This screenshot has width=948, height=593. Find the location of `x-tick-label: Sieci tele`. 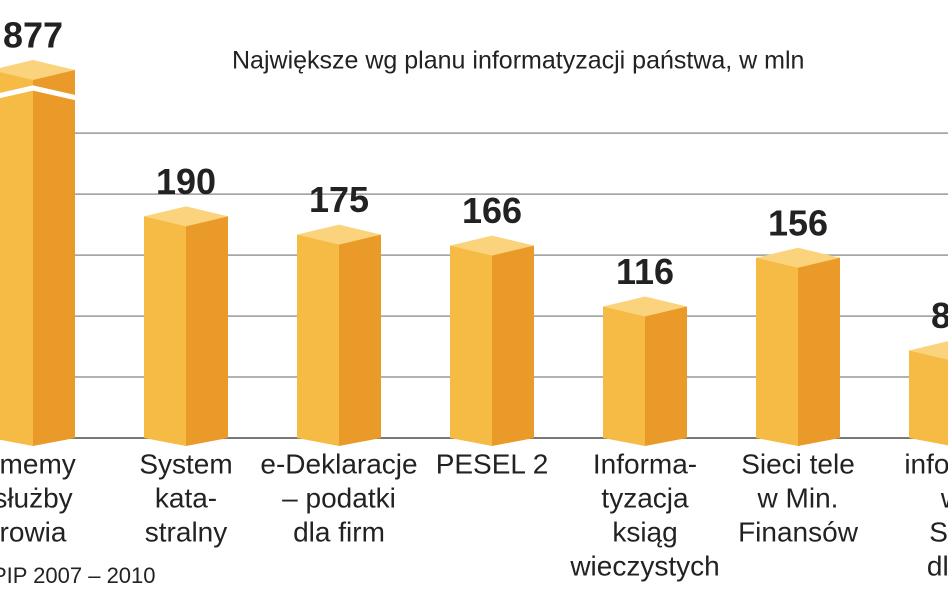

x-tick-label: Sieci tele is located at coordinates (798, 463).